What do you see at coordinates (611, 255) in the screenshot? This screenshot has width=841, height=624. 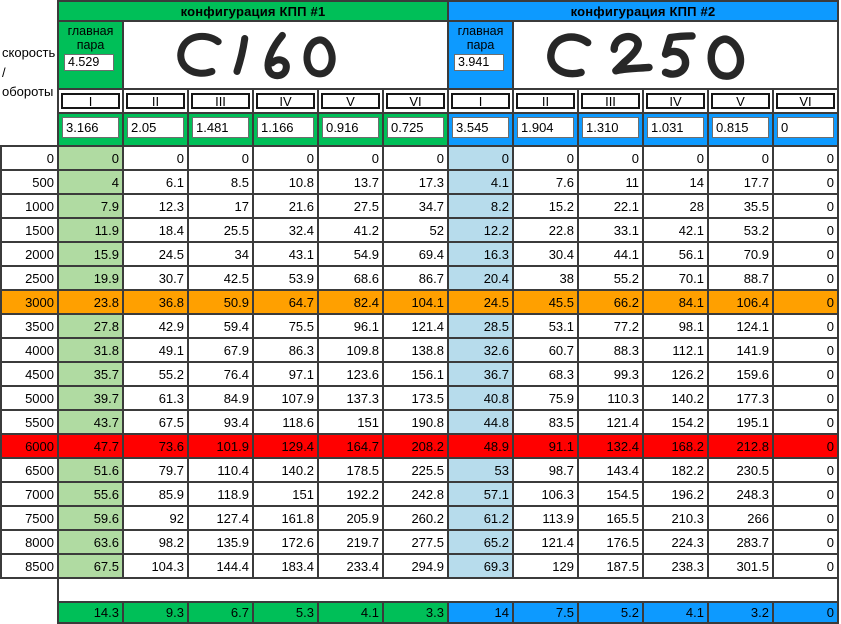 I see `speed-cell: 44.1` at bounding box center [611, 255].